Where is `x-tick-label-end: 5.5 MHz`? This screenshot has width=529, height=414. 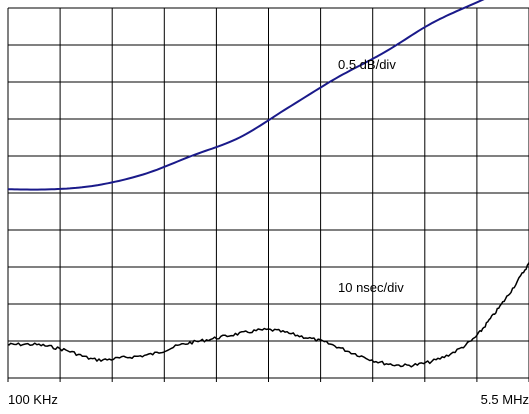 x-tick-label-end: 5.5 MHz is located at coordinates (505, 399).